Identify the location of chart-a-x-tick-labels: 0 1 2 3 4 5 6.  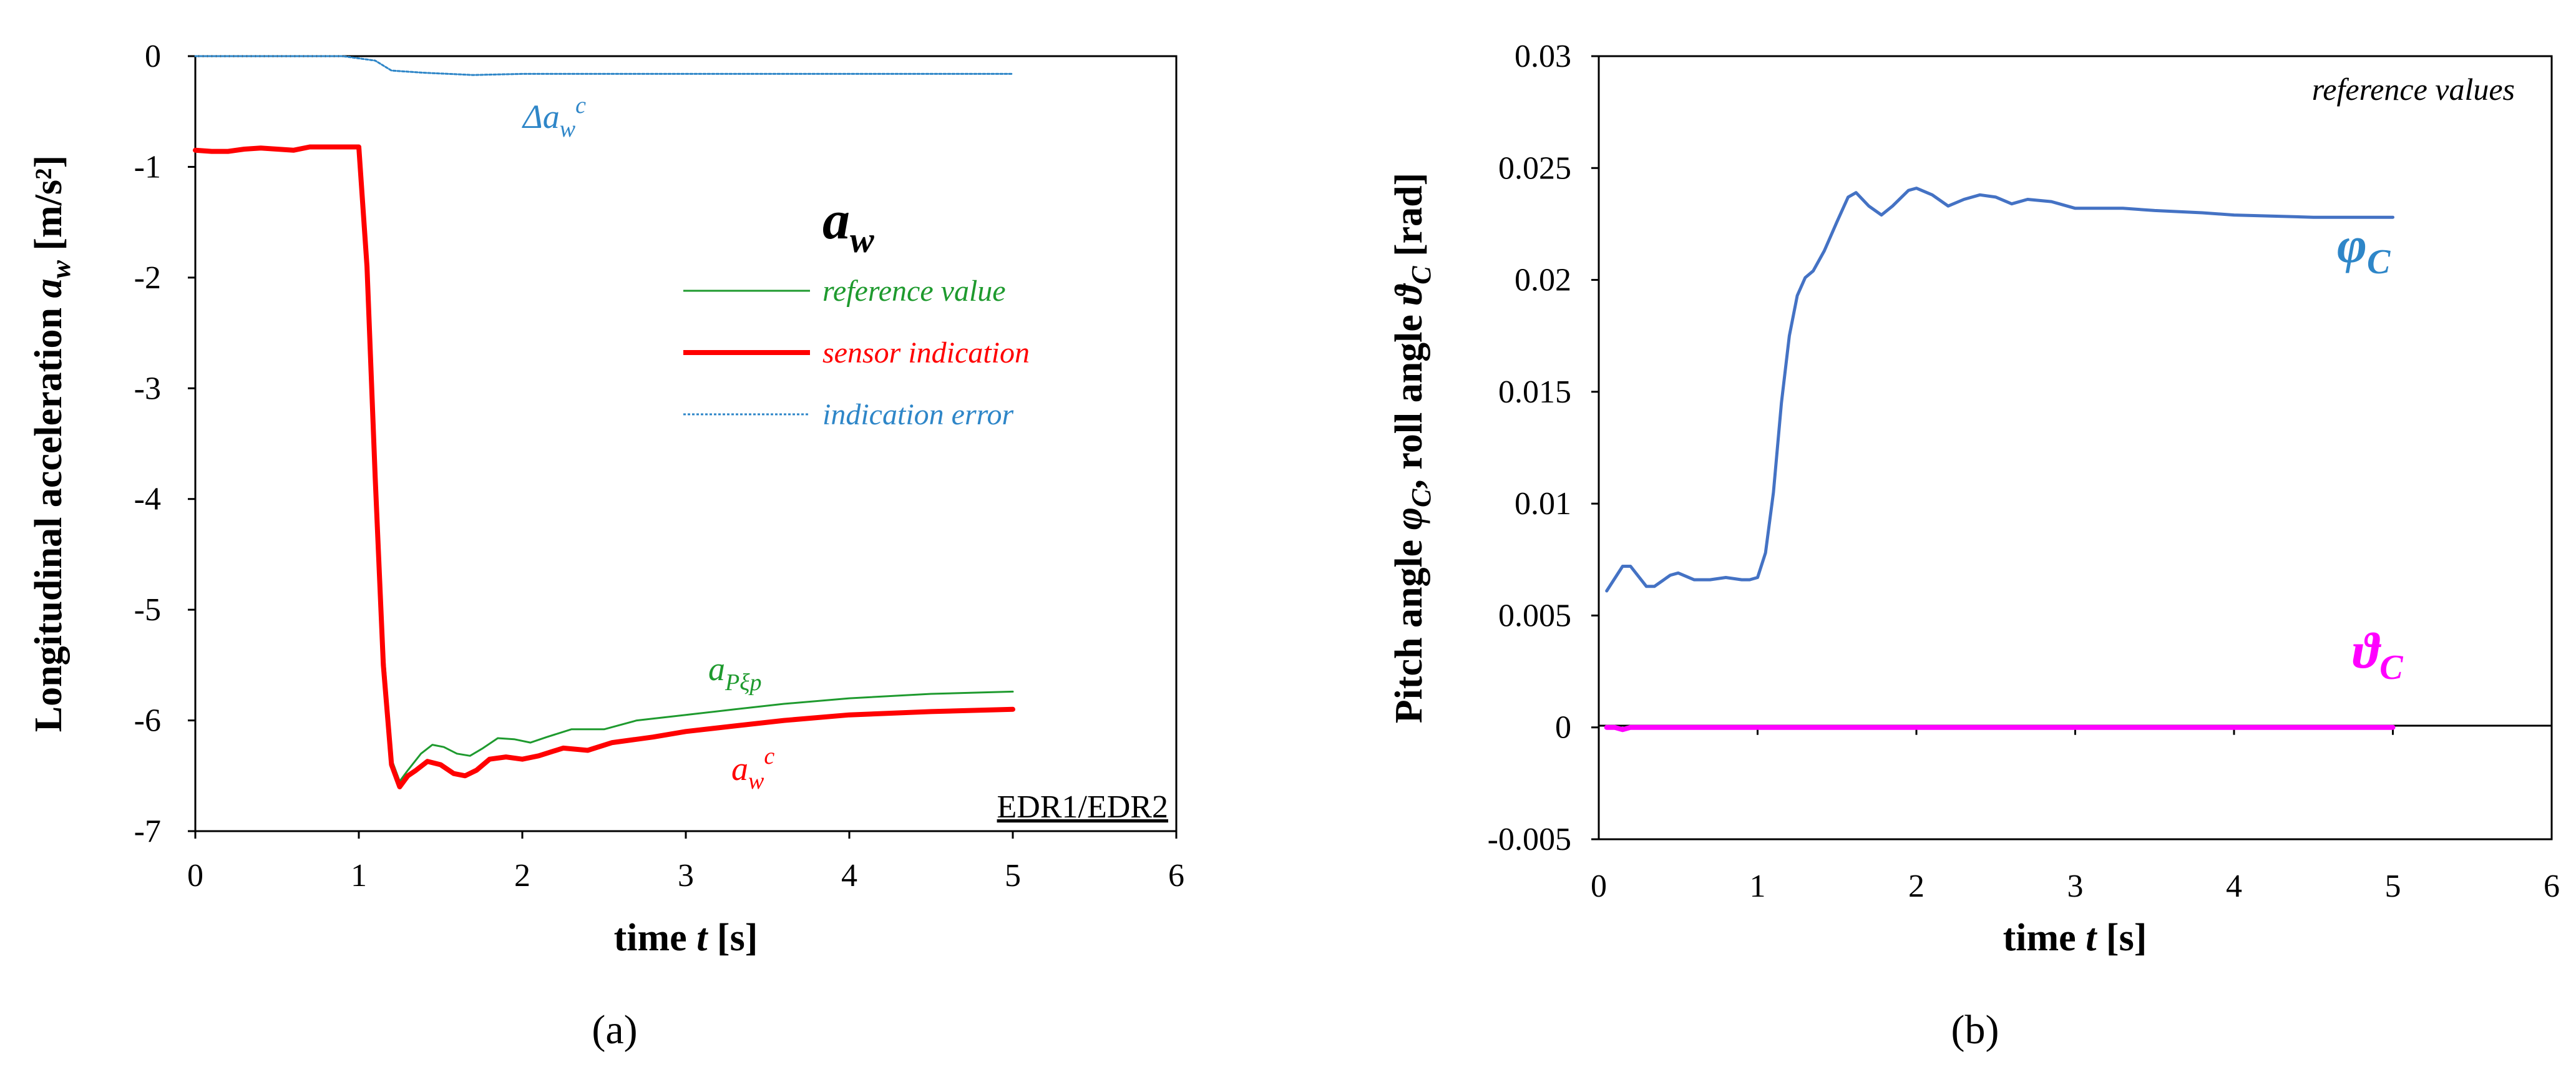
(685, 862).